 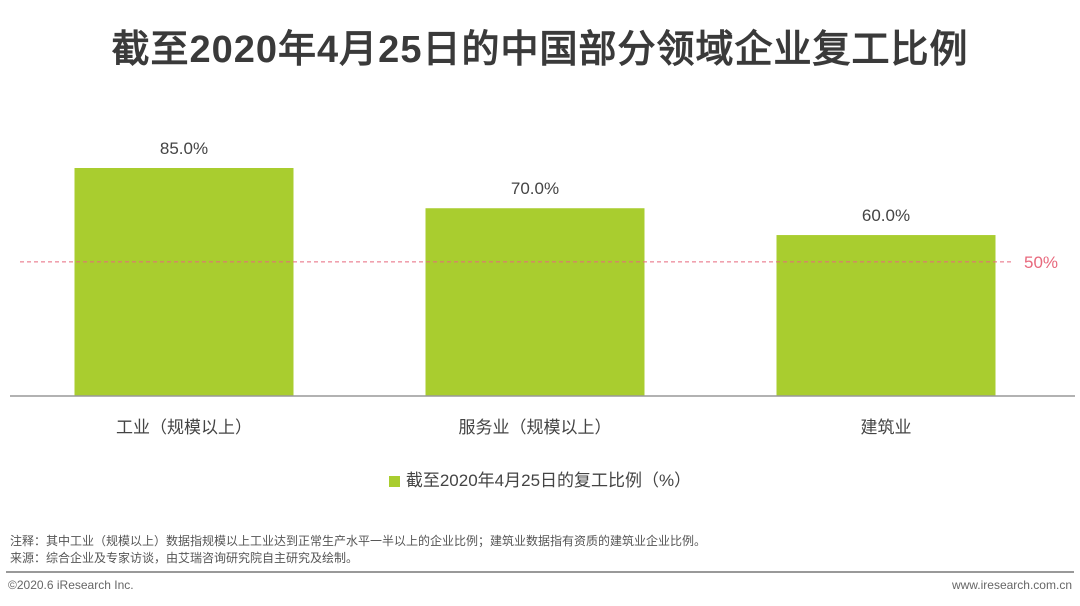 What do you see at coordinates (535, 427) in the screenshot?
I see `x-tick-label-1: 服务业（规模以上）` at bounding box center [535, 427].